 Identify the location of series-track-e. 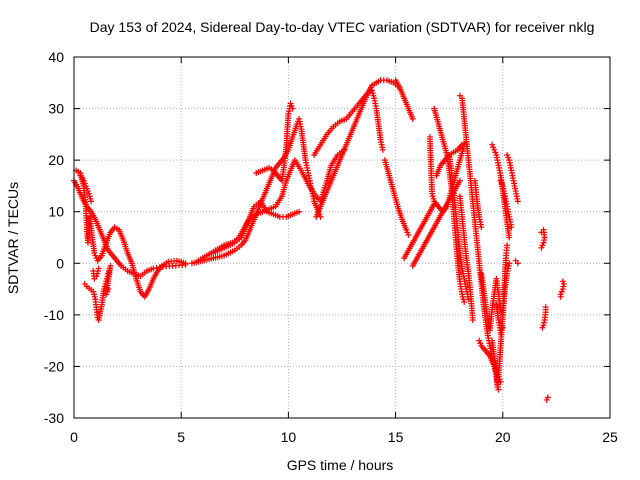
(96, 273).